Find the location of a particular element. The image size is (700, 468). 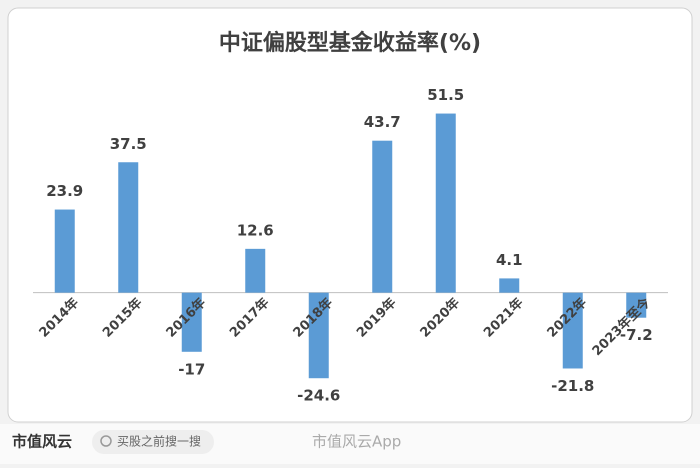

search-icon is located at coordinates (106, 441).